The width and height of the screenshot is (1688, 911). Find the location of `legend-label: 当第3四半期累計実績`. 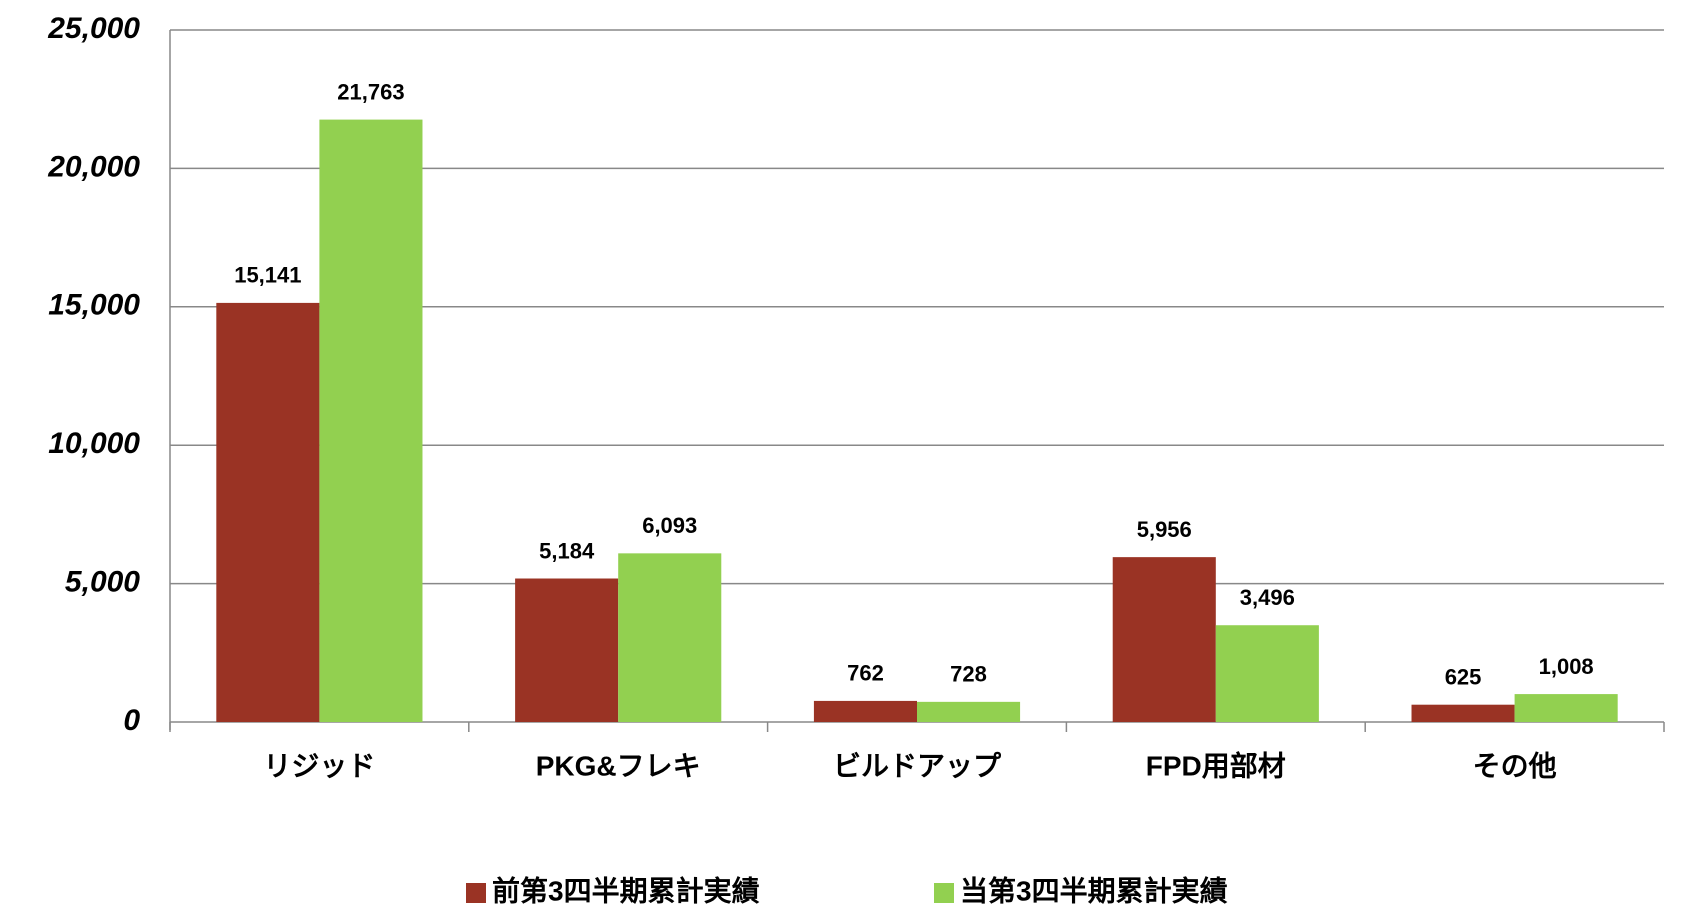

legend-label: 当第3四半期累計実績 is located at coordinates (1094, 890).